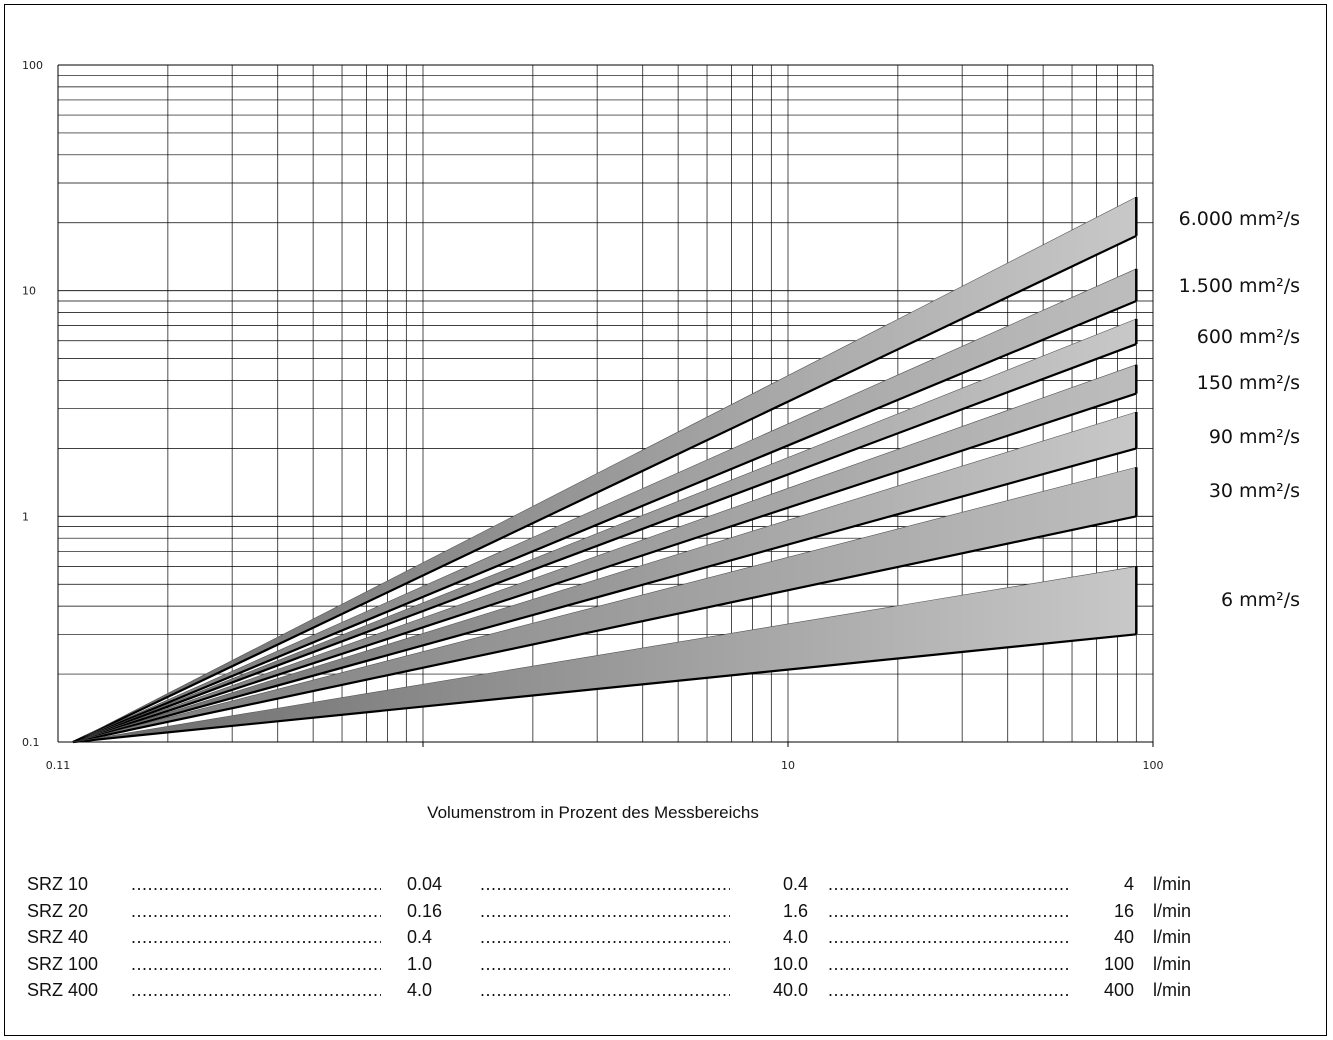 The width and height of the screenshot is (1333, 1040). What do you see at coordinates (29, 291) in the screenshot?
I see `y-tick-label: 10` at bounding box center [29, 291].